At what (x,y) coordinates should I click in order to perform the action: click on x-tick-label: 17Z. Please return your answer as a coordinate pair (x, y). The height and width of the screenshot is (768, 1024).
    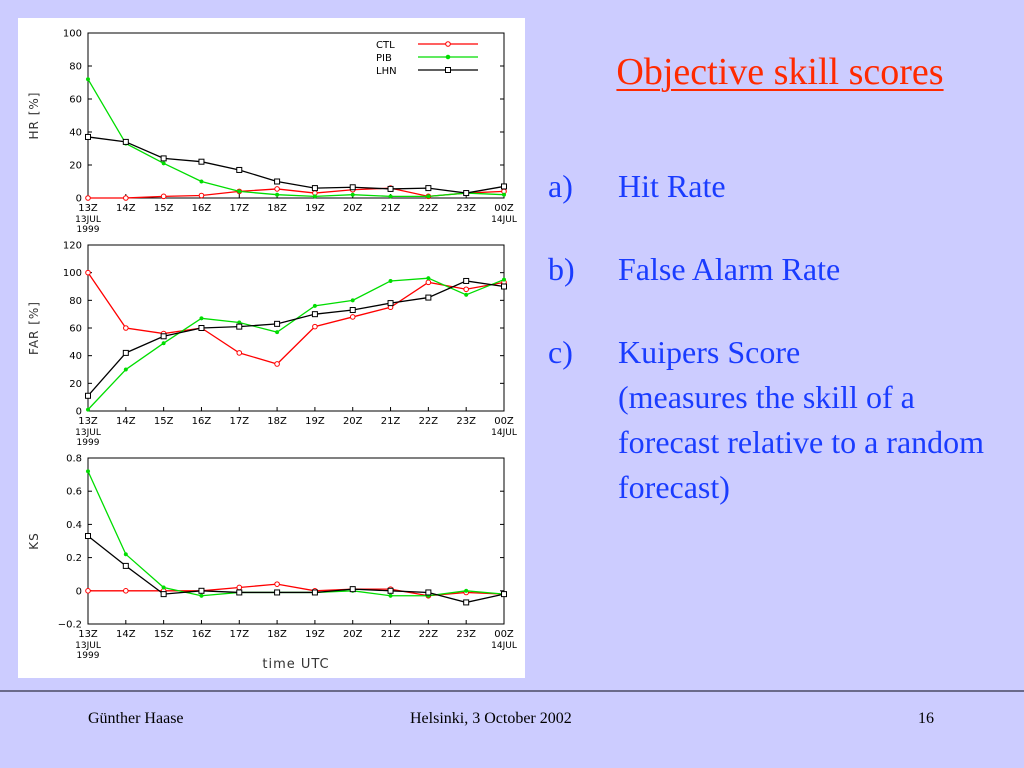
    Looking at the image, I should click on (239, 421).